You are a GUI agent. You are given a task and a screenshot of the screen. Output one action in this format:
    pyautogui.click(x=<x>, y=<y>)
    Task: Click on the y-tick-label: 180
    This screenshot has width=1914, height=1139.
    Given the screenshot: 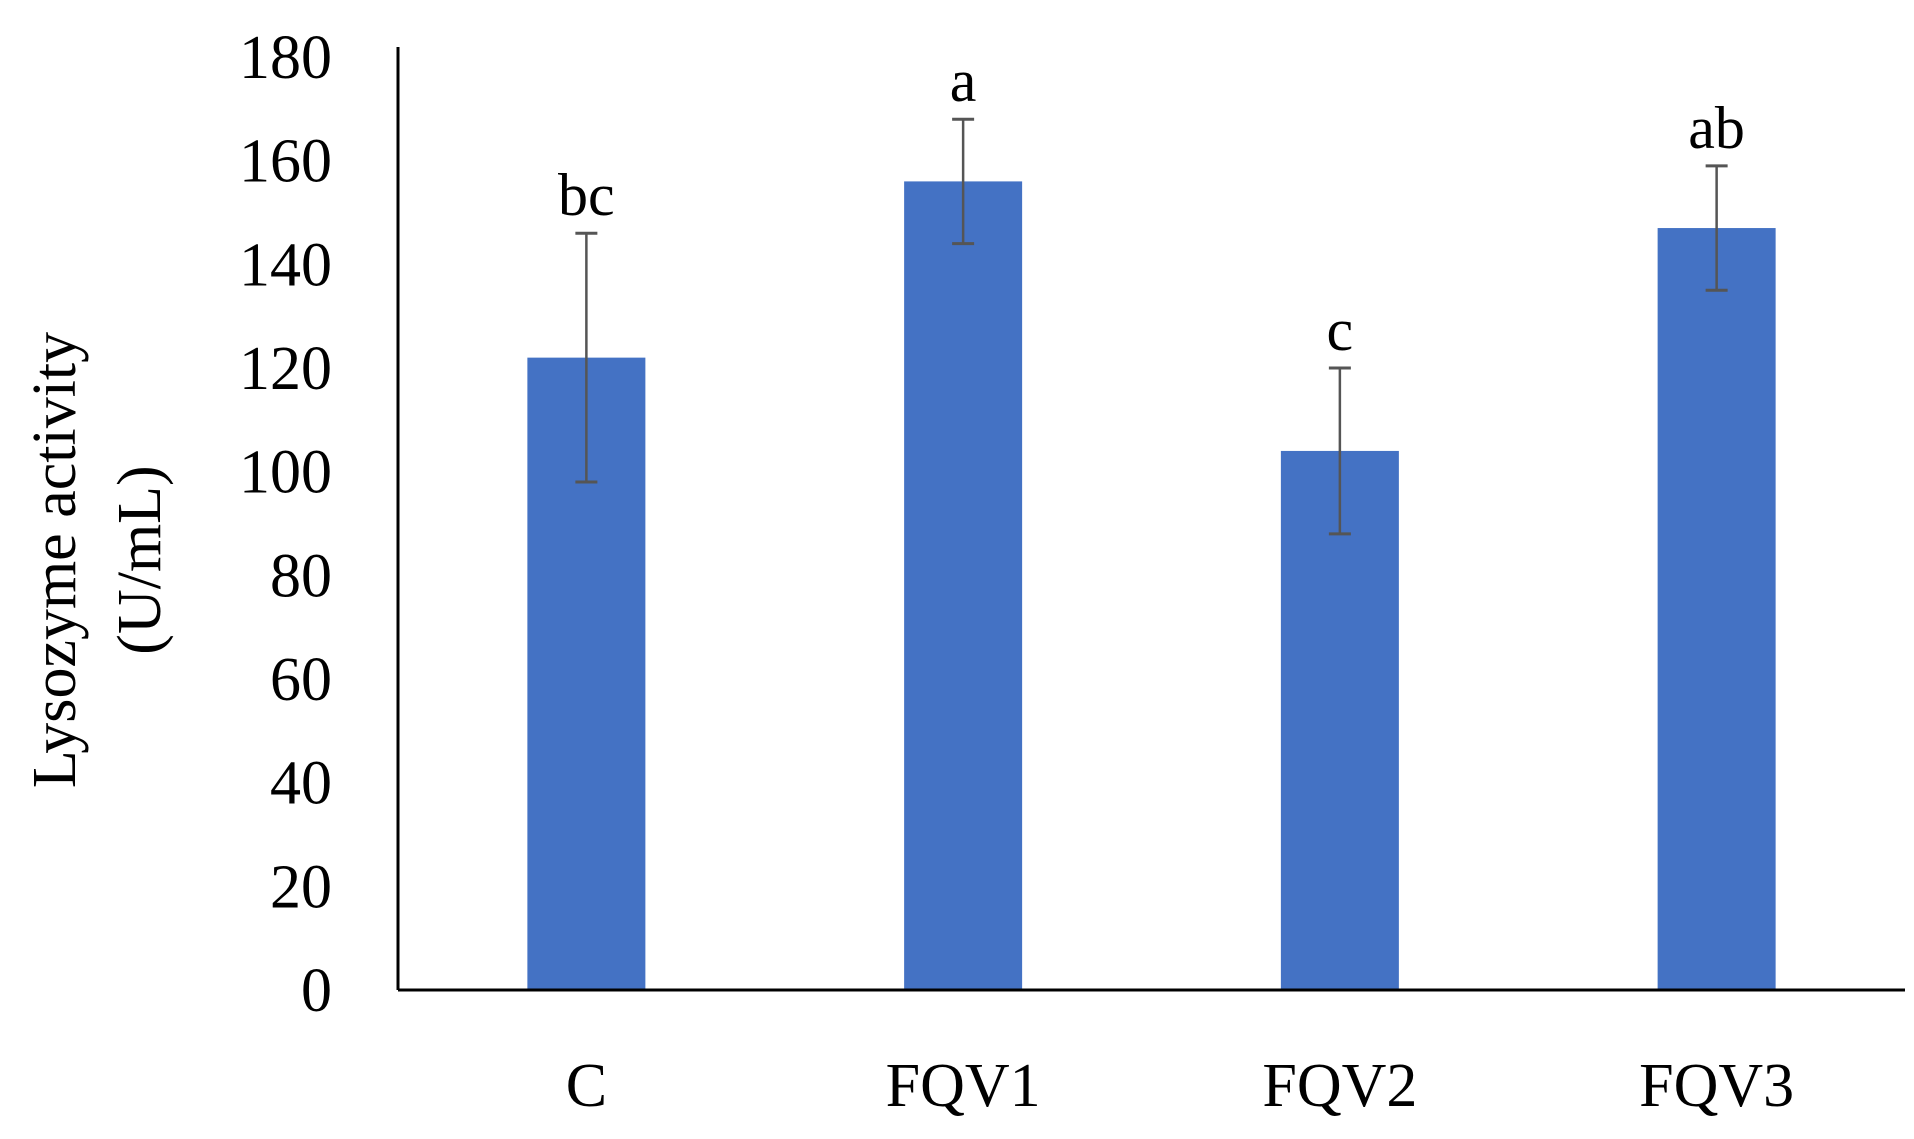 What is the action you would take?
    pyautogui.click(x=285, y=58)
    